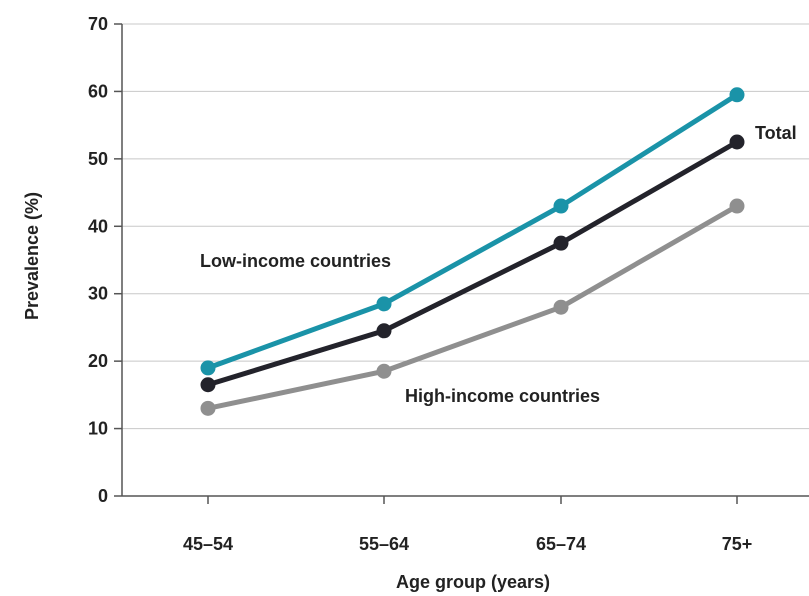 This screenshot has height=596, width=809. I want to click on y-tick-label: 40, so click(98, 226).